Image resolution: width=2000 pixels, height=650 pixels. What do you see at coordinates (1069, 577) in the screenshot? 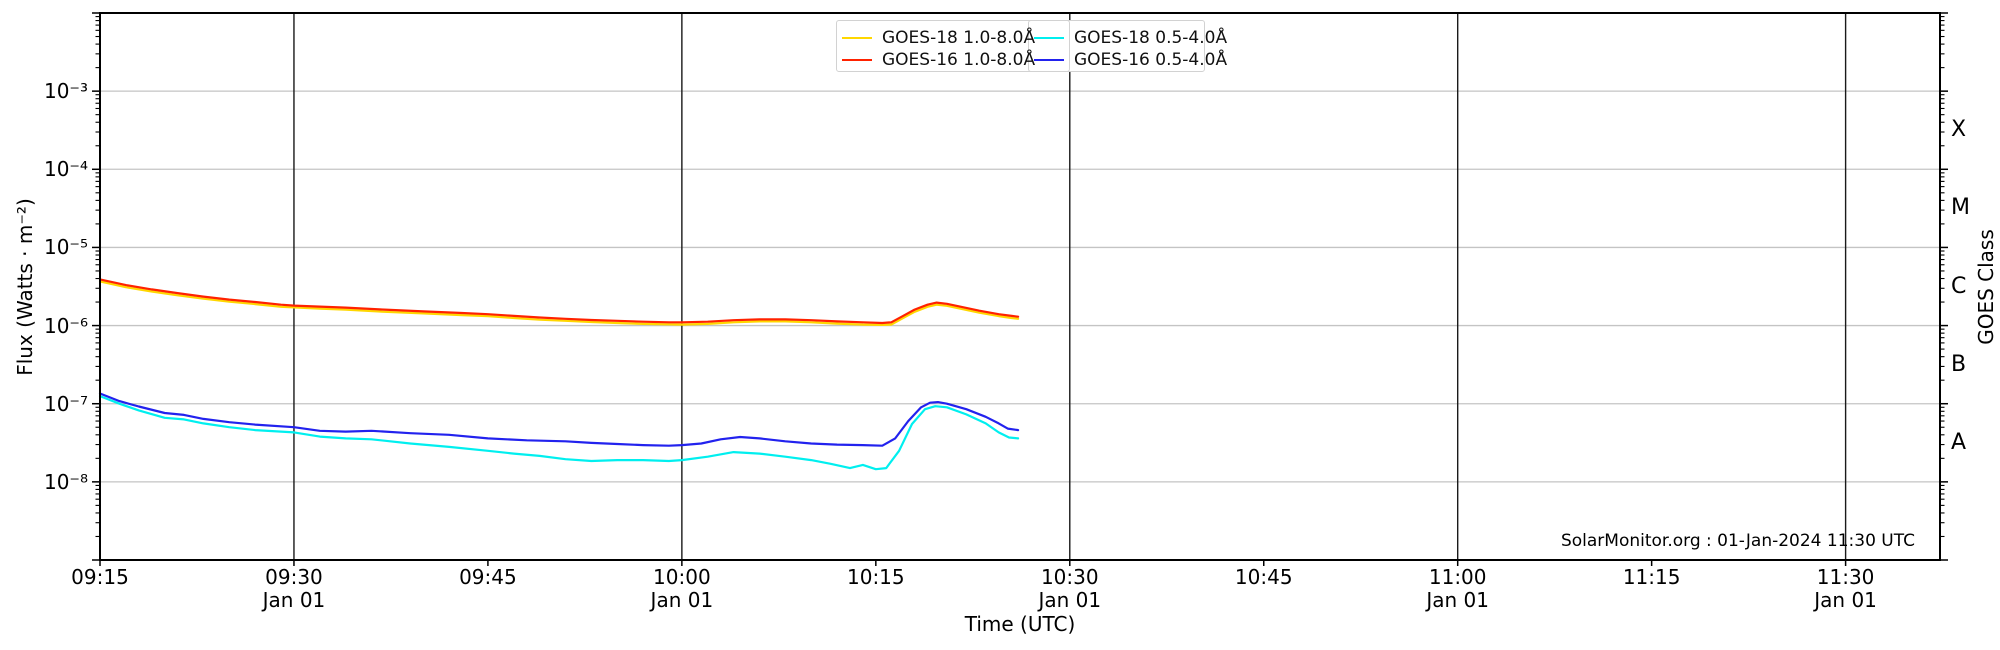
I see `x-tick-label: 10:30` at bounding box center [1069, 577].